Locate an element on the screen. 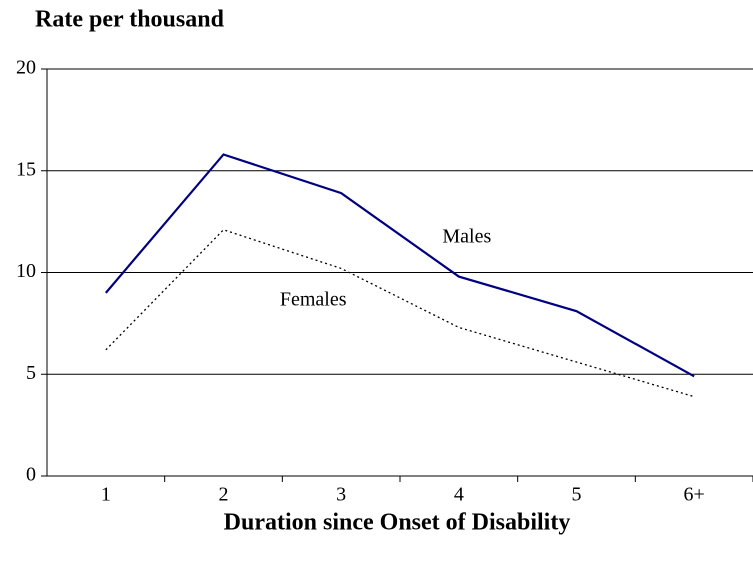  x-tick-label: 4 is located at coordinates (459, 495).